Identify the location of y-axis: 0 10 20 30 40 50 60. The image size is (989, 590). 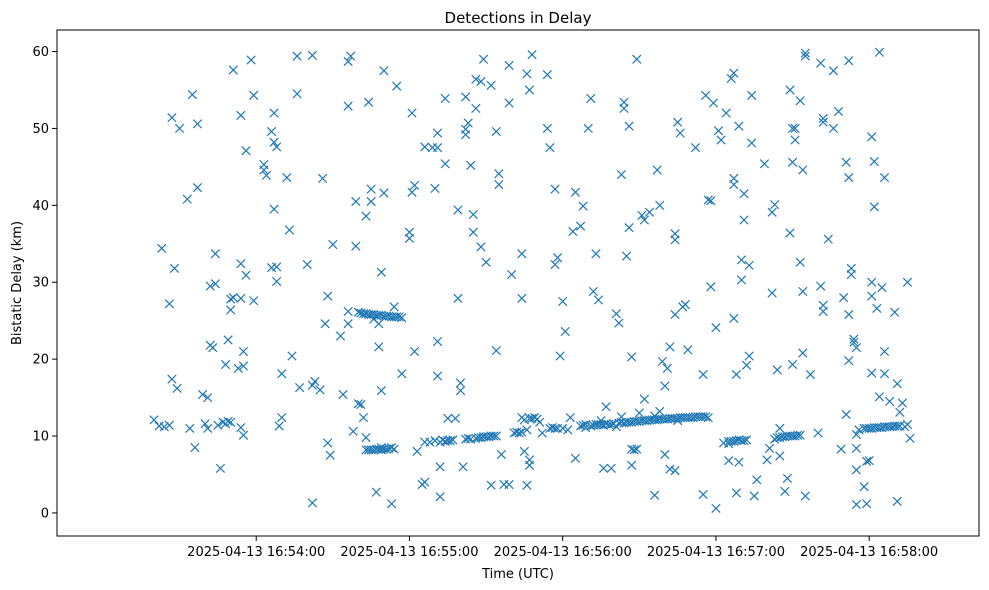
(44, 283).